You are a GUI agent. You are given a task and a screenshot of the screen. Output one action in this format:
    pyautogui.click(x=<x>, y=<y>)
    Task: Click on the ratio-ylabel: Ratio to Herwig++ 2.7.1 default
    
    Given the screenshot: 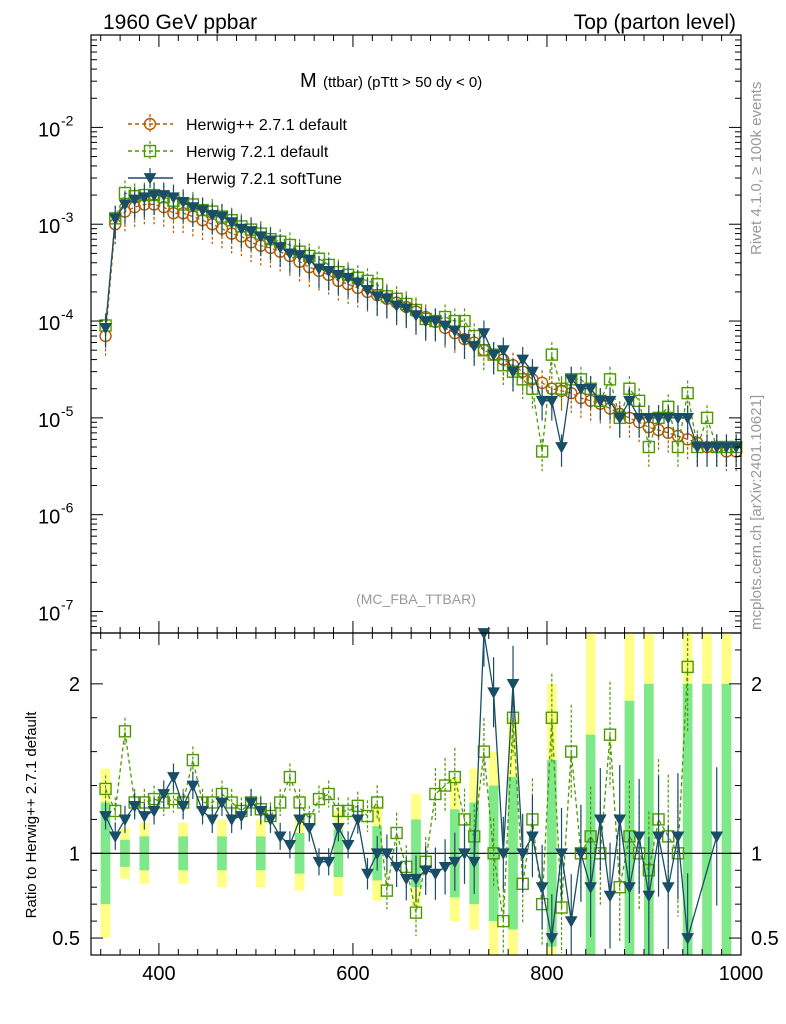 What is the action you would take?
    pyautogui.click(x=31, y=815)
    